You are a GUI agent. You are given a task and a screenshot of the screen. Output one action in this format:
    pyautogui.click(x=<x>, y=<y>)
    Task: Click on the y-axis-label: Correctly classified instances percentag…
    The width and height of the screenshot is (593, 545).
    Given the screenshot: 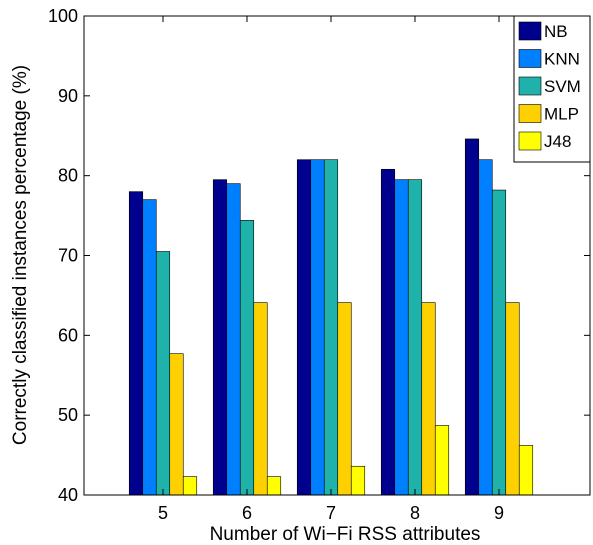 What is the action you would take?
    pyautogui.click(x=20, y=255)
    